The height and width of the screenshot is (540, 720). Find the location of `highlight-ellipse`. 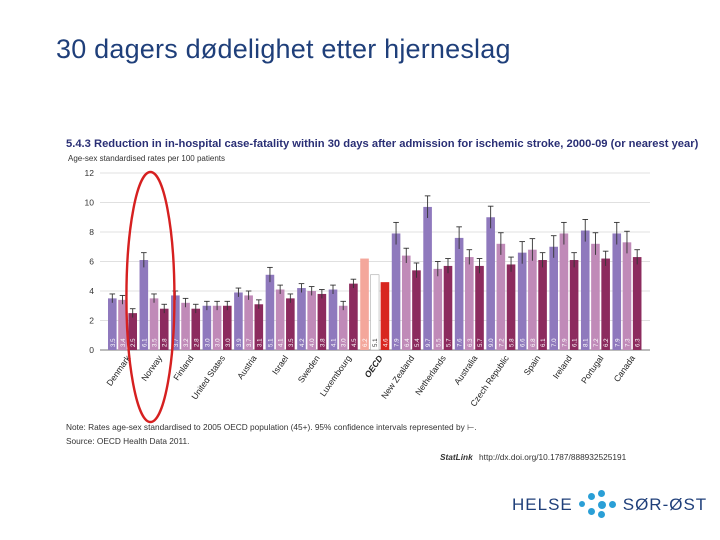

highlight-ellipse is located at coordinates (150, 297).